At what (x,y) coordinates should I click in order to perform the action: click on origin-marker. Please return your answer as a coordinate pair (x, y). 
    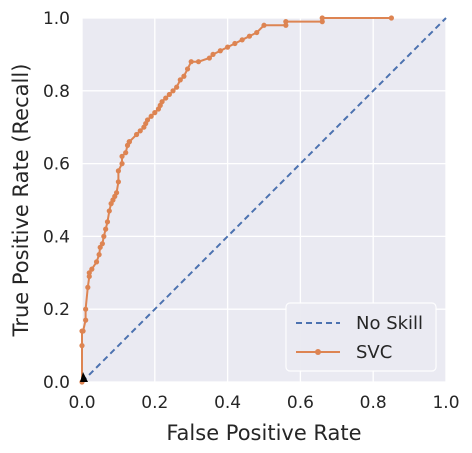
    Looking at the image, I should click on (84, 377).